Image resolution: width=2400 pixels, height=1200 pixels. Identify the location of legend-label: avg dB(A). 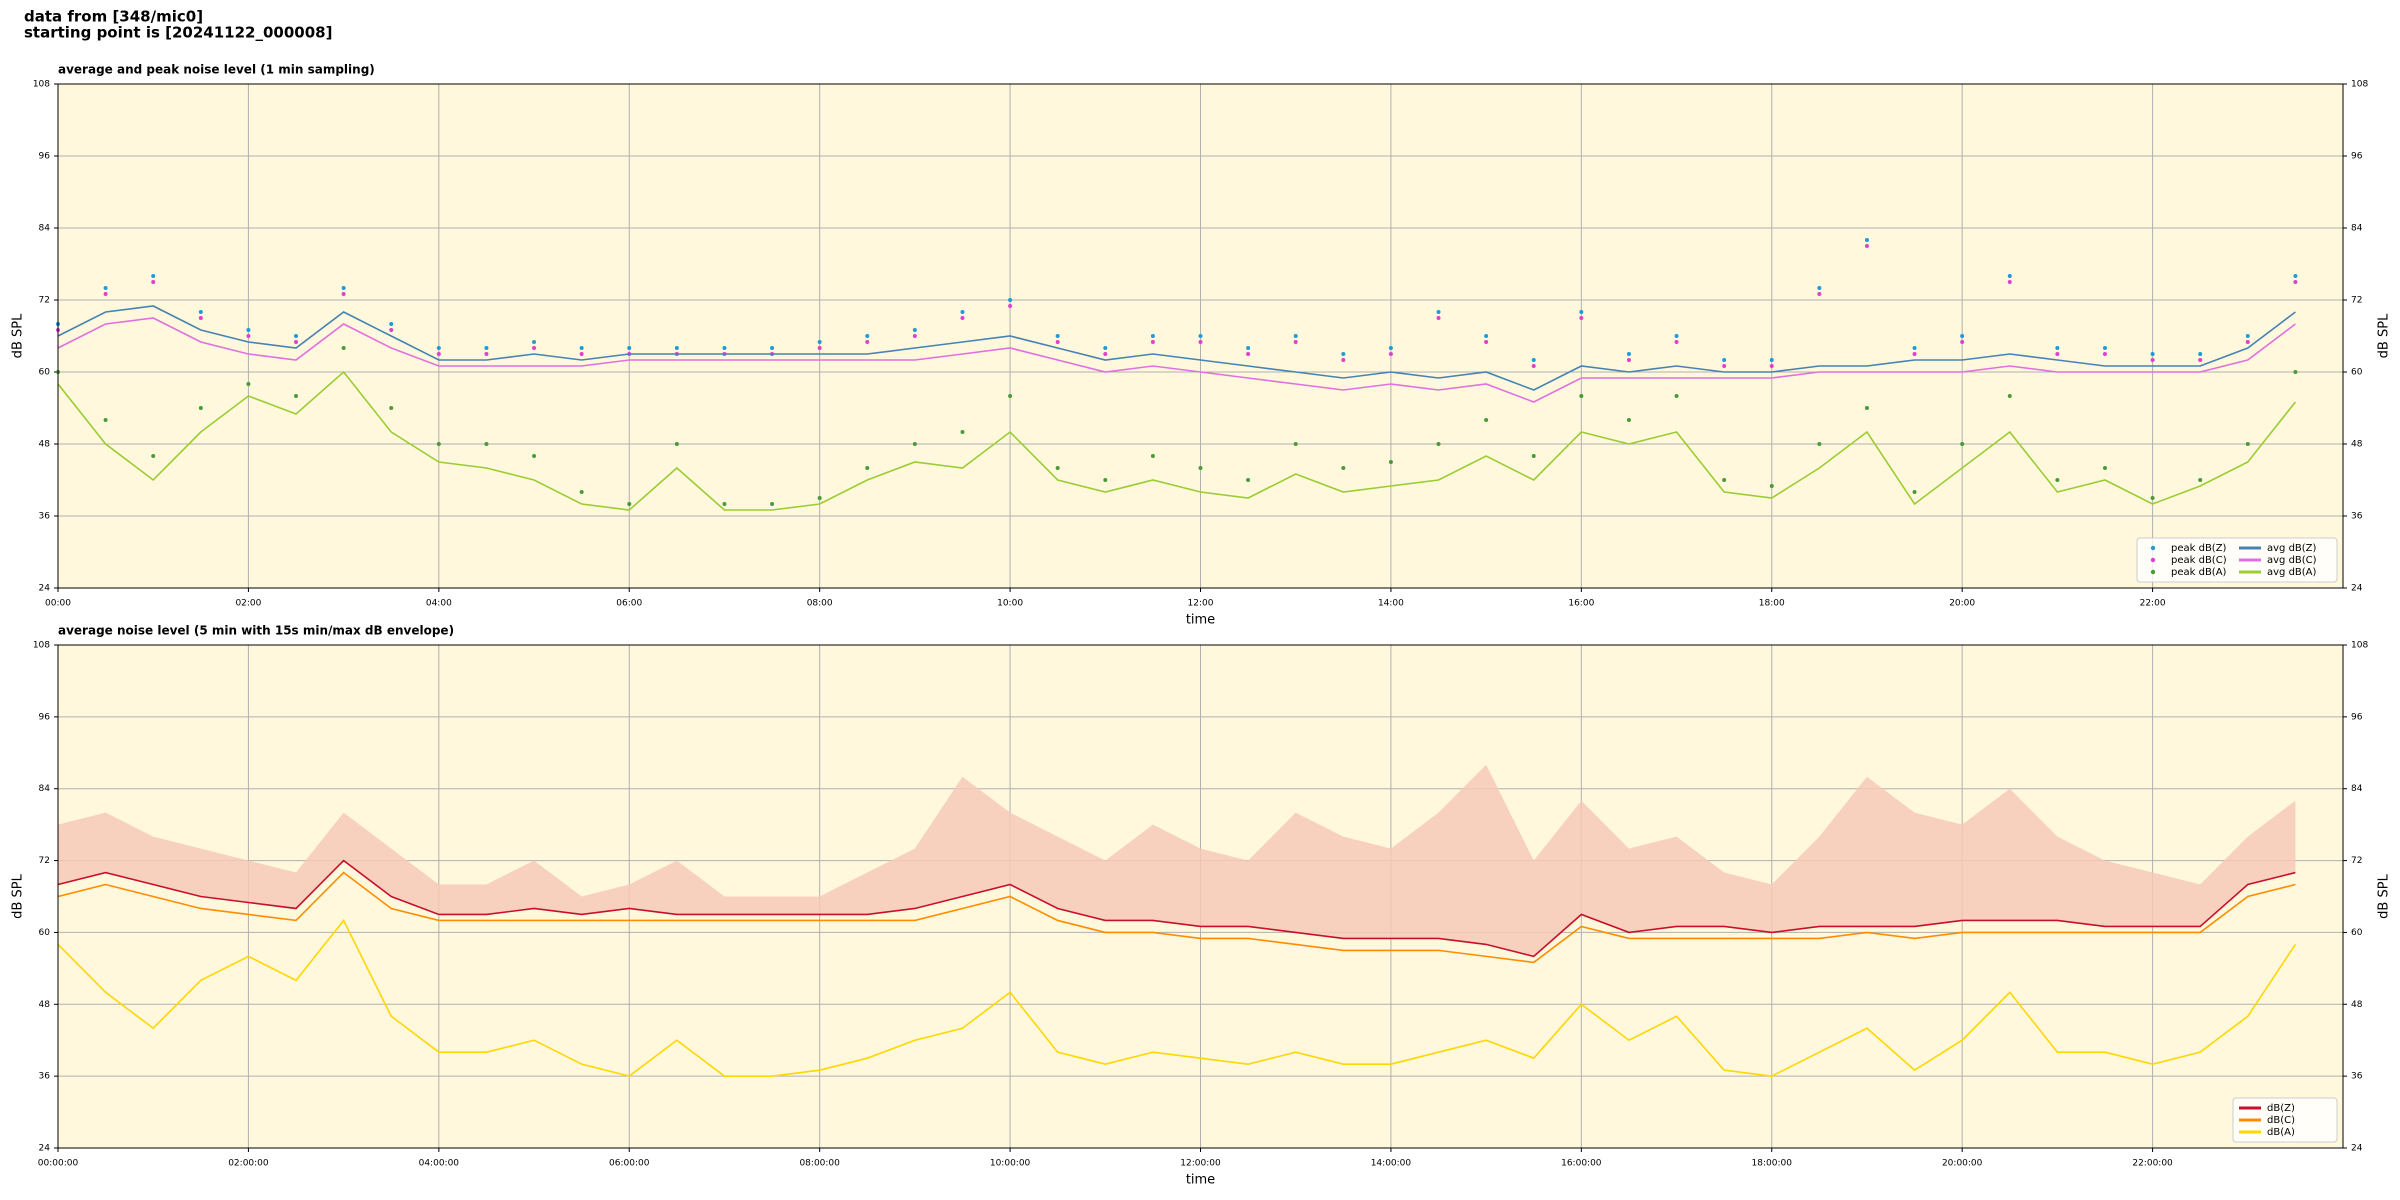
(2292, 572).